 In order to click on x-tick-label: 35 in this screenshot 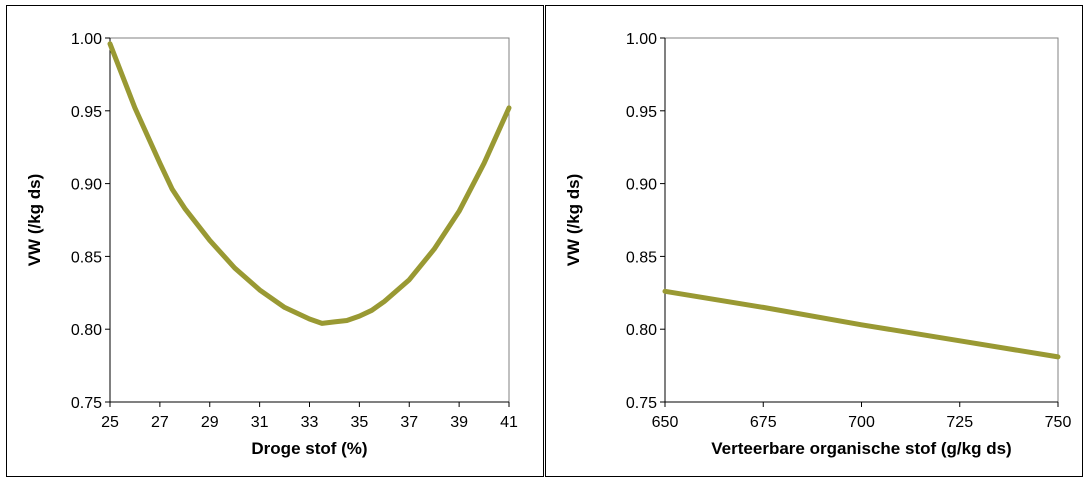, I will do `click(359, 422)`.